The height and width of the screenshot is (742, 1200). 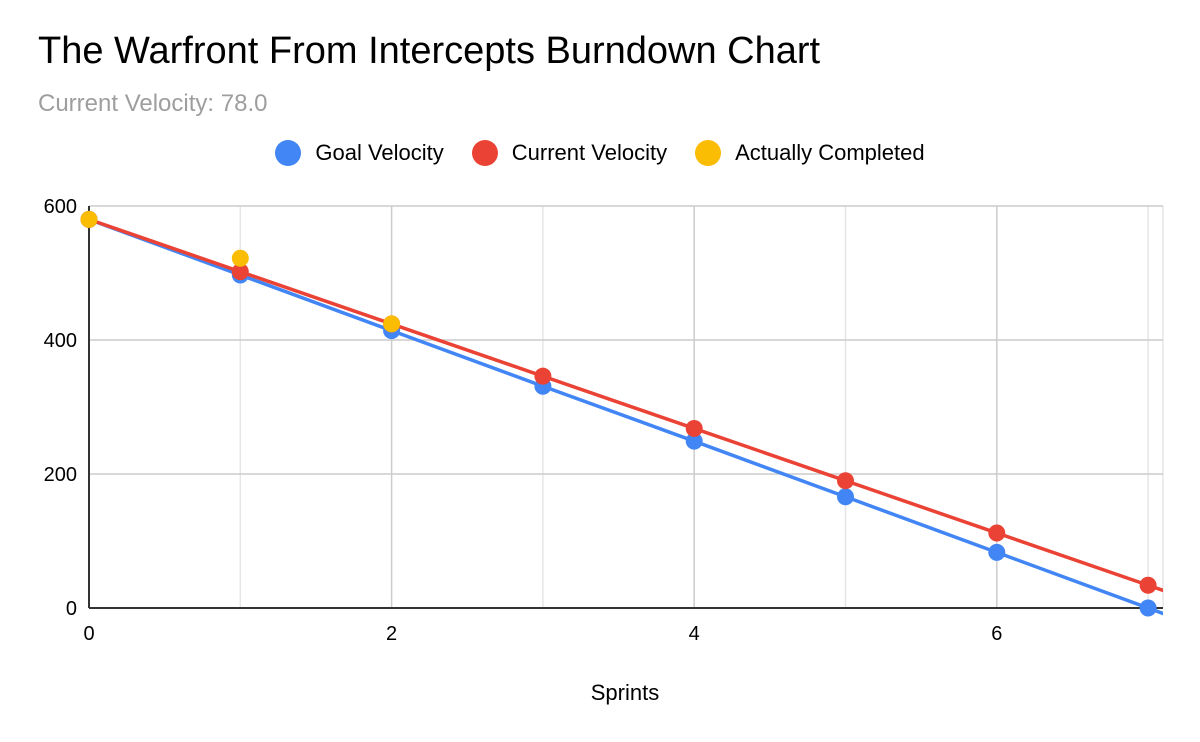 What do you see at coordinates (288, 153) in the screenshot?
I see `legend-marker-goal-velocity` at bounding box center [288, 153].